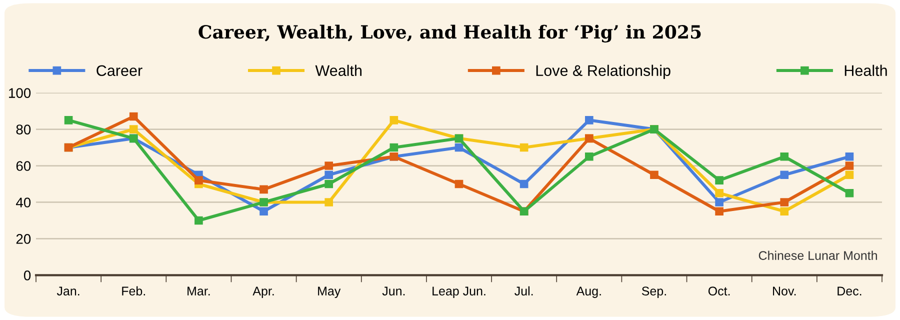 This screenshot has height=320, width=900. What do you see at coordinates (68, 291) in the screenshot?
I see `x-tick-label: Jan.` at bounding box center [68, 291].